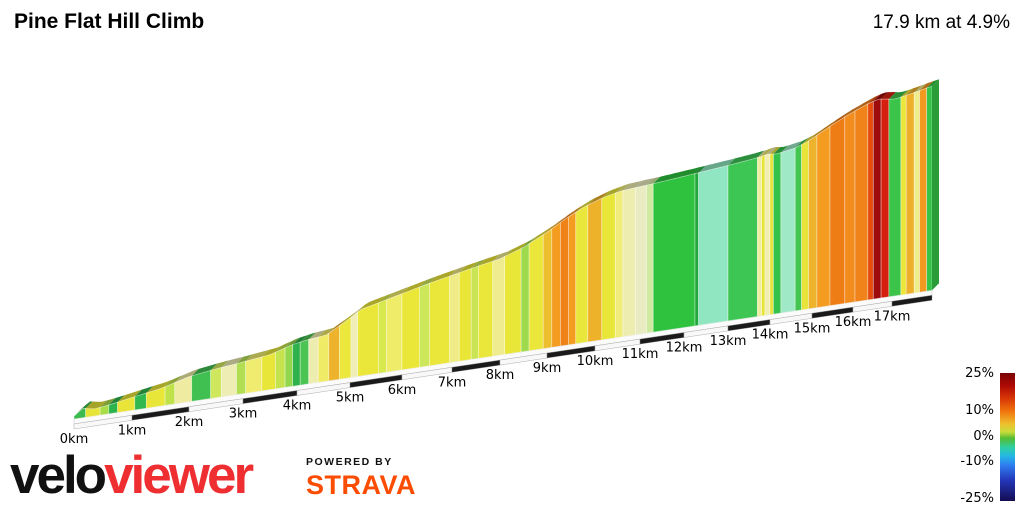 The height and width of the screenshot is (512, 1024). I want to click on km-tick-label: 6km, so click(402, 390).